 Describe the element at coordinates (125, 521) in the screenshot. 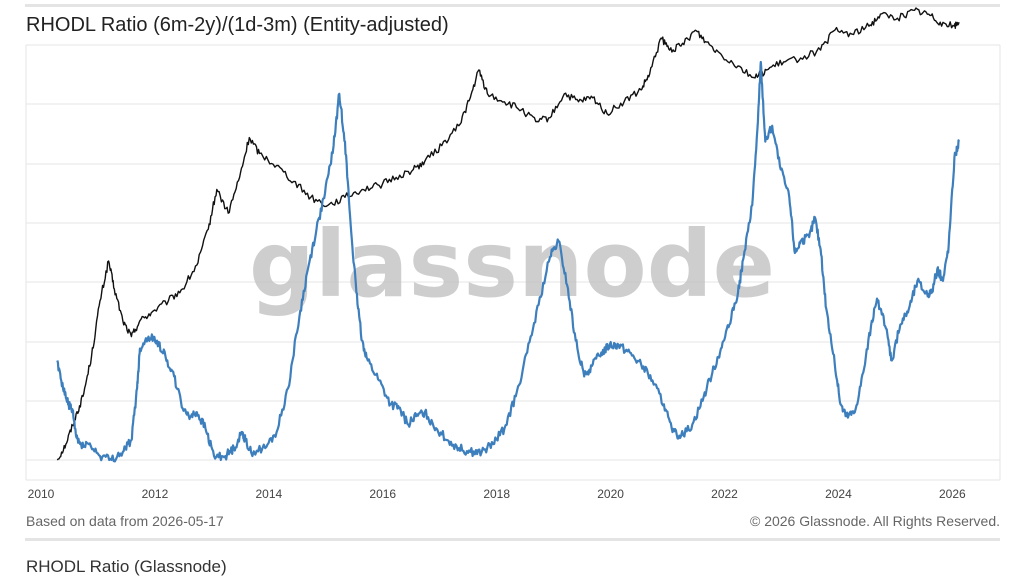

I see `data-source-note: Based on data from 2026-05-17` at that location.